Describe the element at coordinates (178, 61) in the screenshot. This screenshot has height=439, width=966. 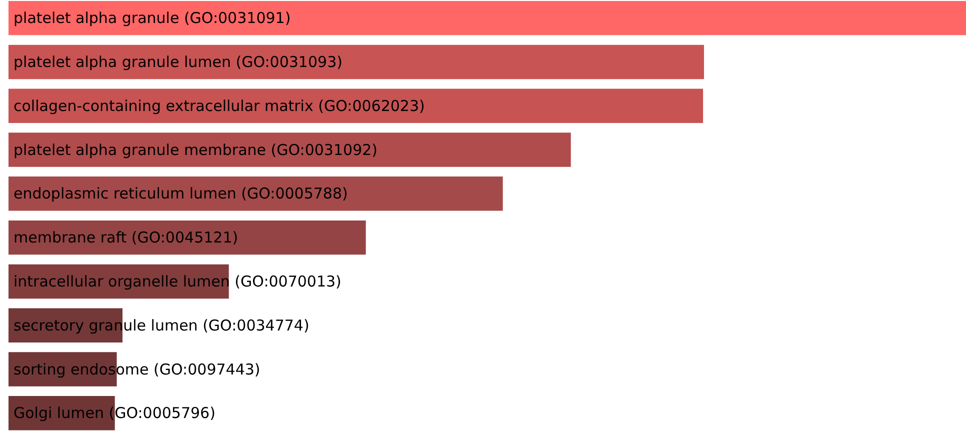
I see `y-tick-label: platelet alpha granule lumen (GO:0031093)` at that location.